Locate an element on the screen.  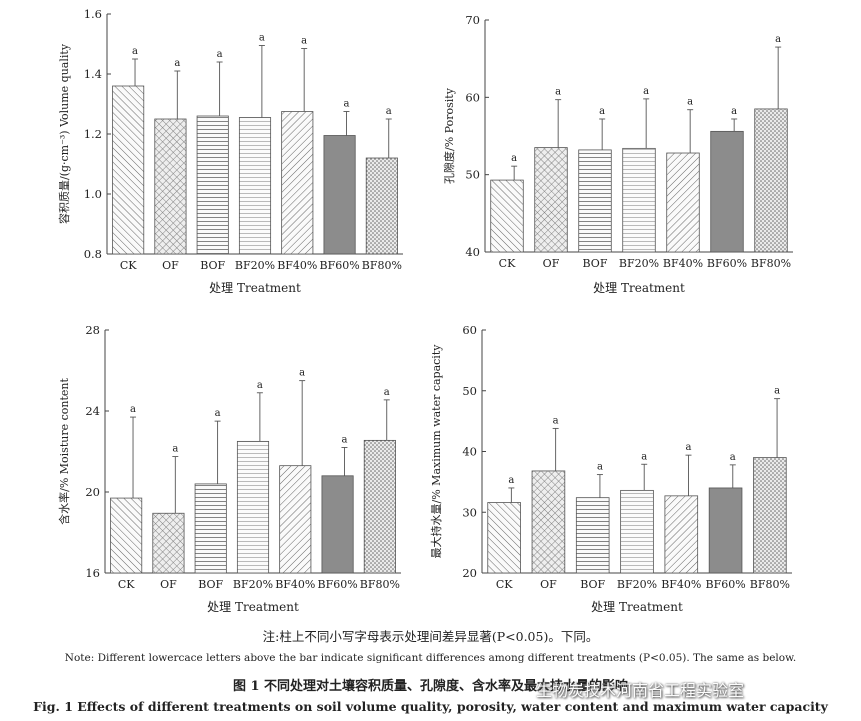
y-tick-label: 0.8 is located at coordinates (93, 254).